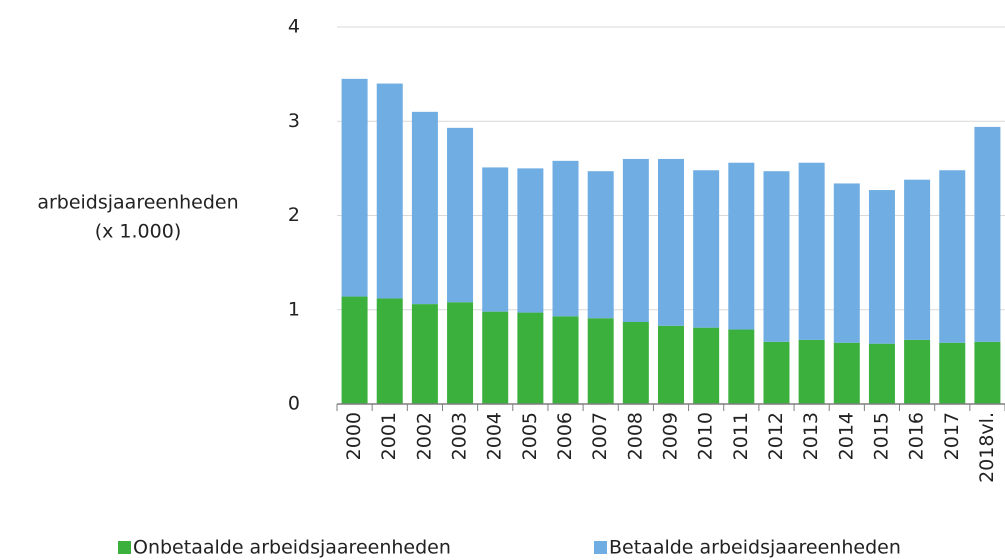 The height and width of the screenshot is (560, 1005). Describe the element at coordinates (495, 436) in the screenshot. I see `x-tick-label: 2004` at that location.